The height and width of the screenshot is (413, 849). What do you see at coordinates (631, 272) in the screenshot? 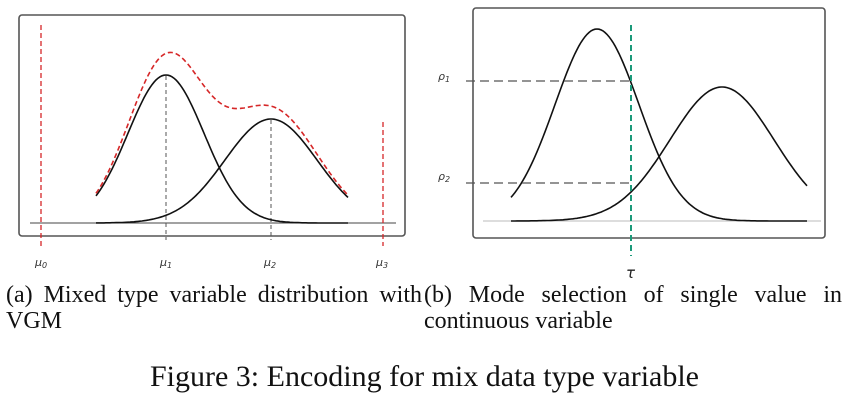
I see `tau-label: τ` at bounding box center [631, 272].